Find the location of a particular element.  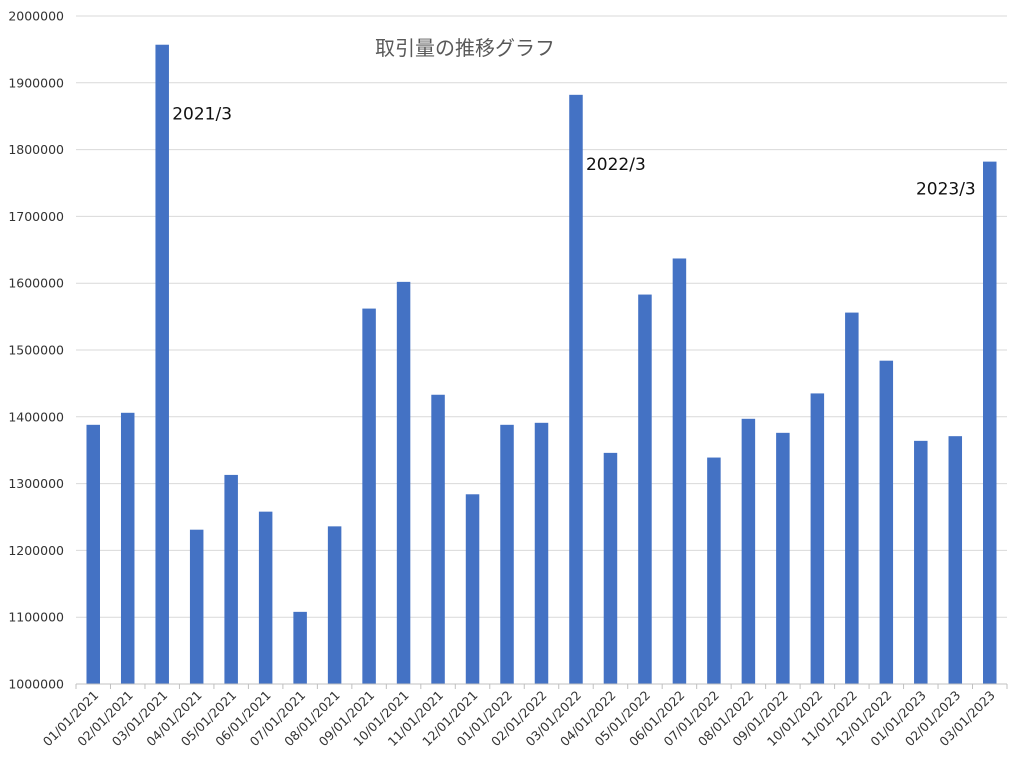

chart-title: 取引量の推移グラフ is located at coordinates (465, 48).